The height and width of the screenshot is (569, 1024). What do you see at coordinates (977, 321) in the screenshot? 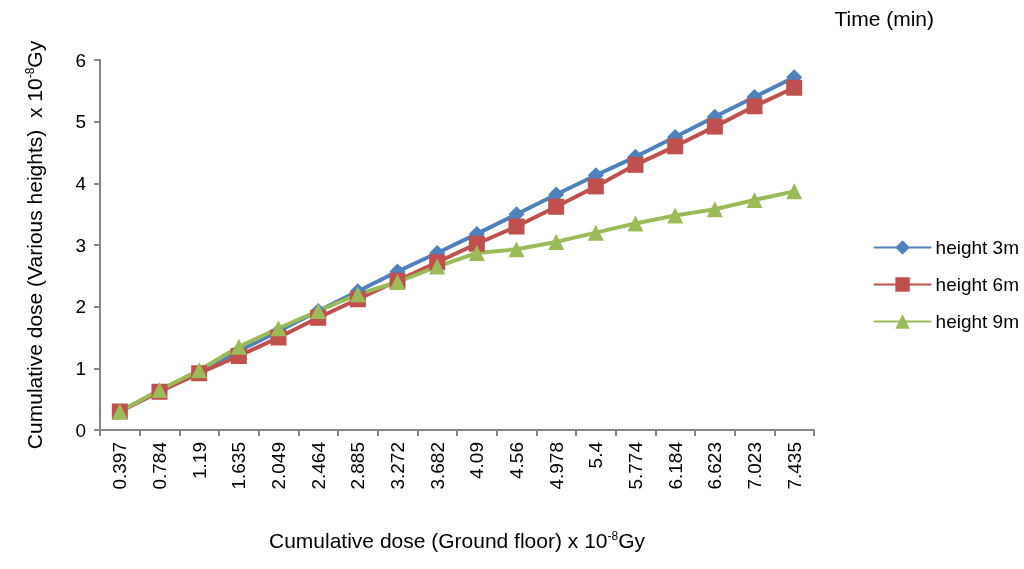
I see `legend-label: height 9m` at bounding box center [977, 321].